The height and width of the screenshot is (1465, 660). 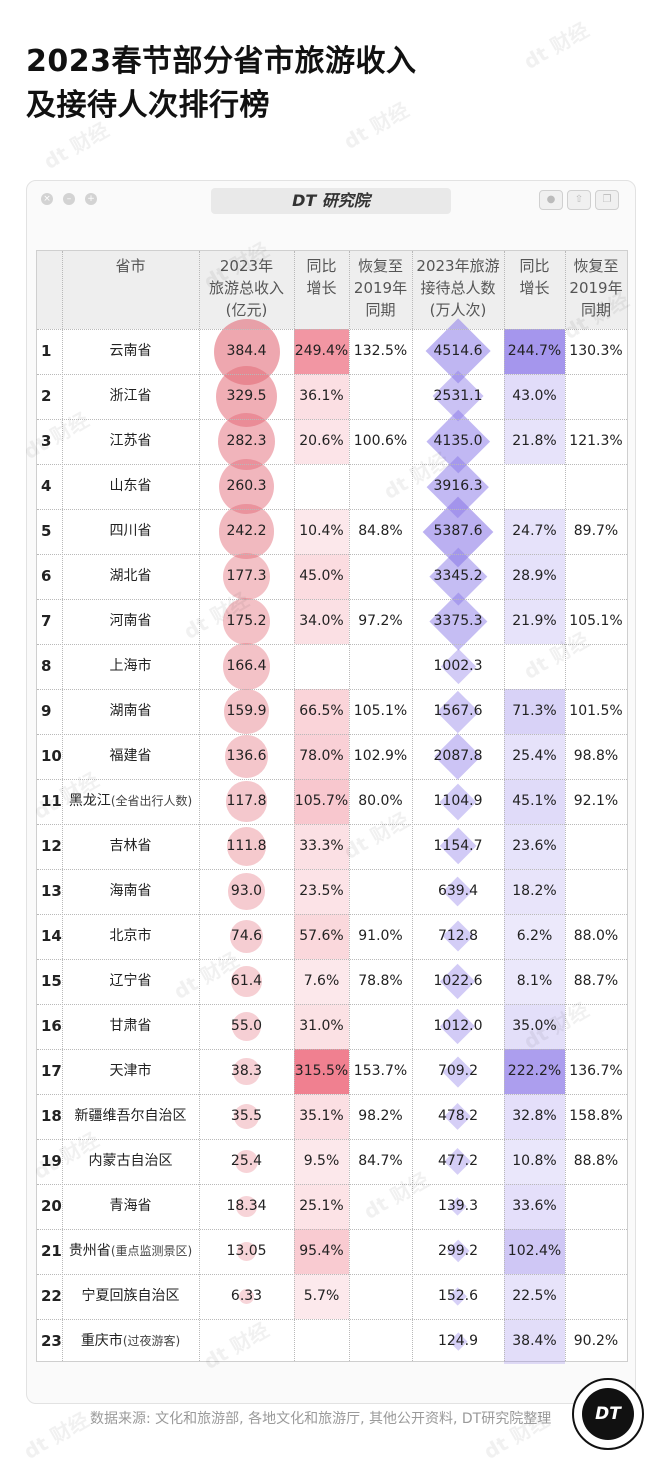 What do you see at coordinates (246, 310) in the screenshot?
I see `header-revenue-line: (亿元)` at bounding box center [246, 310].